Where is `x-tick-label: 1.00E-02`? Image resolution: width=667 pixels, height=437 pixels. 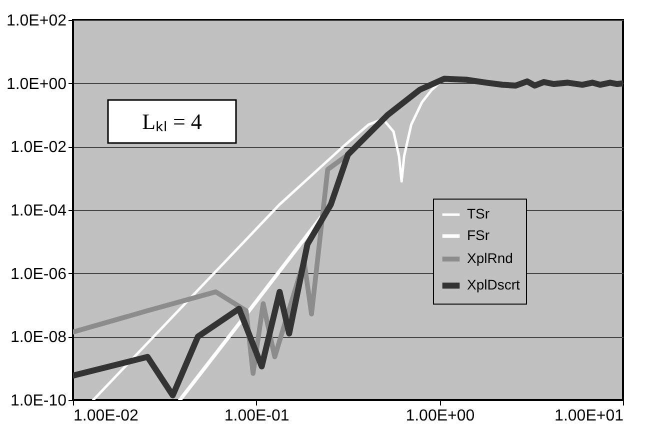 x-tick-label: 1.00E-02 is located at coordinates (106, 416).